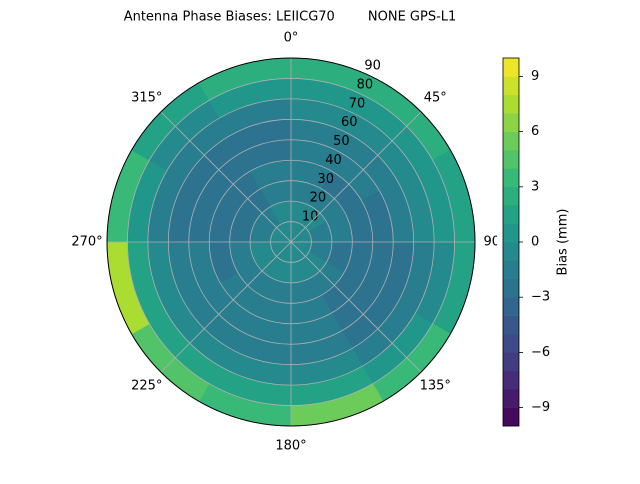  I want to click on colorbar-tick-label: 3, so click(535, 186).